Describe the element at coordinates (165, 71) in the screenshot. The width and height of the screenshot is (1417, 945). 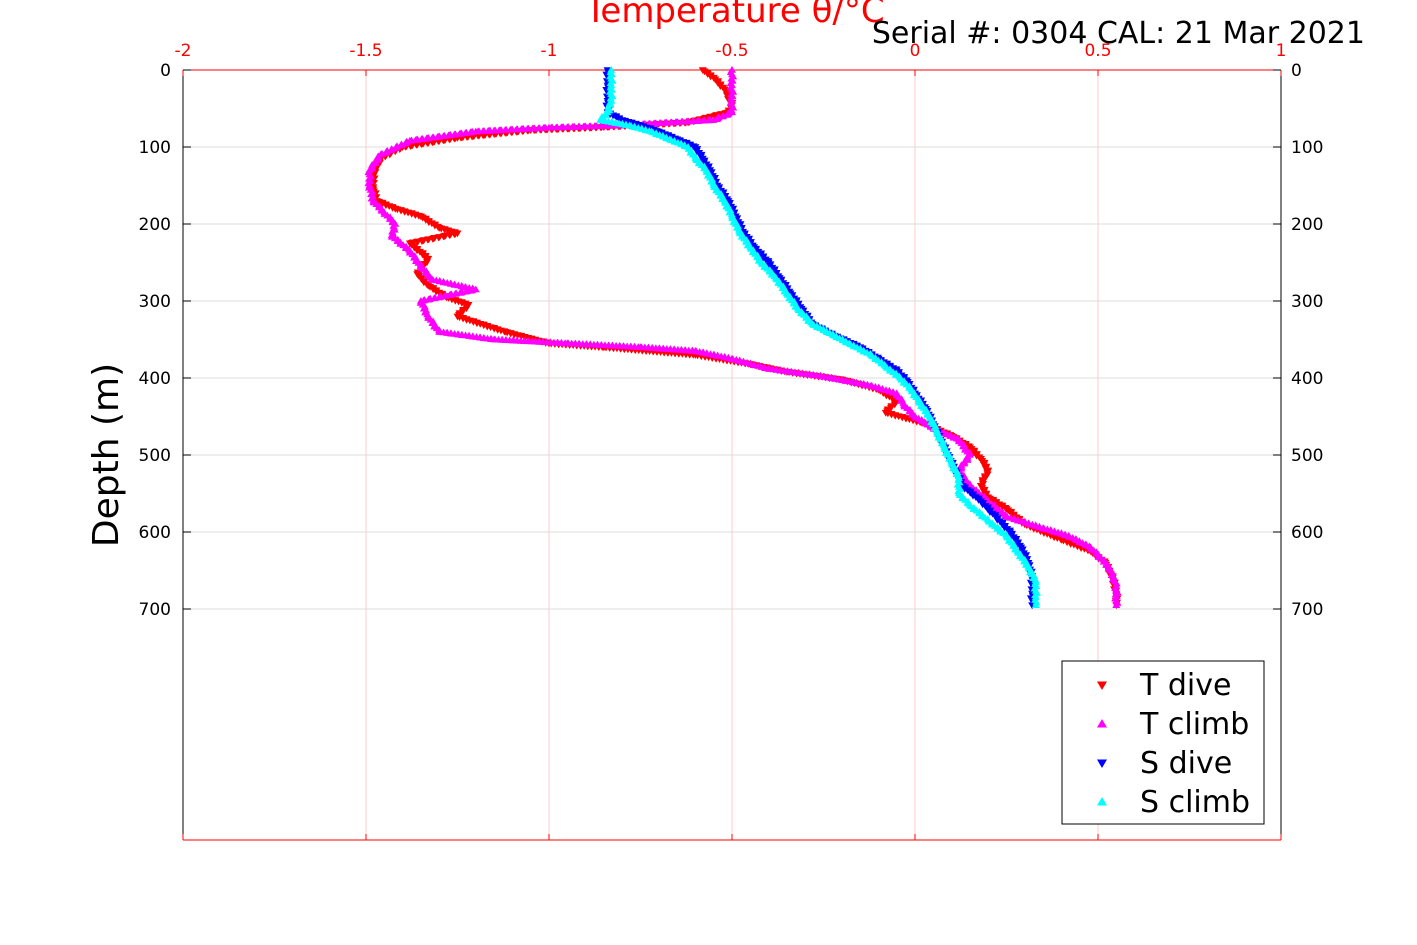
I see `y-tick-label-left: 0` at that location.